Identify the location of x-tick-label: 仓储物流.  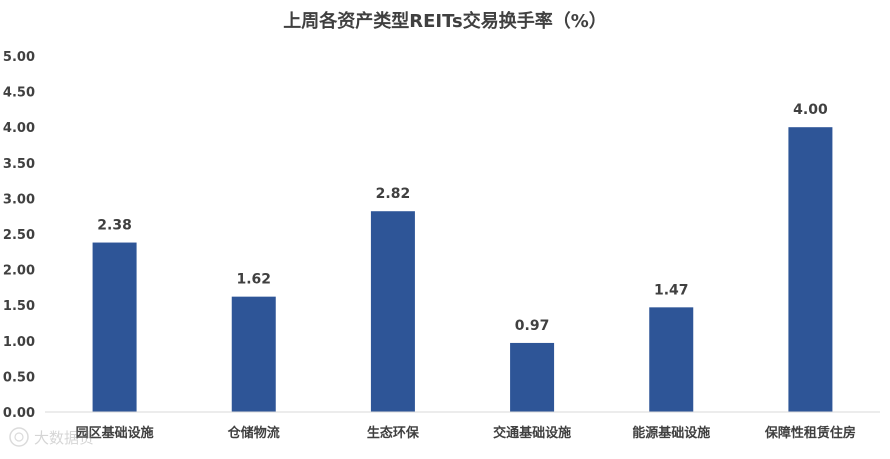
(253, 433).